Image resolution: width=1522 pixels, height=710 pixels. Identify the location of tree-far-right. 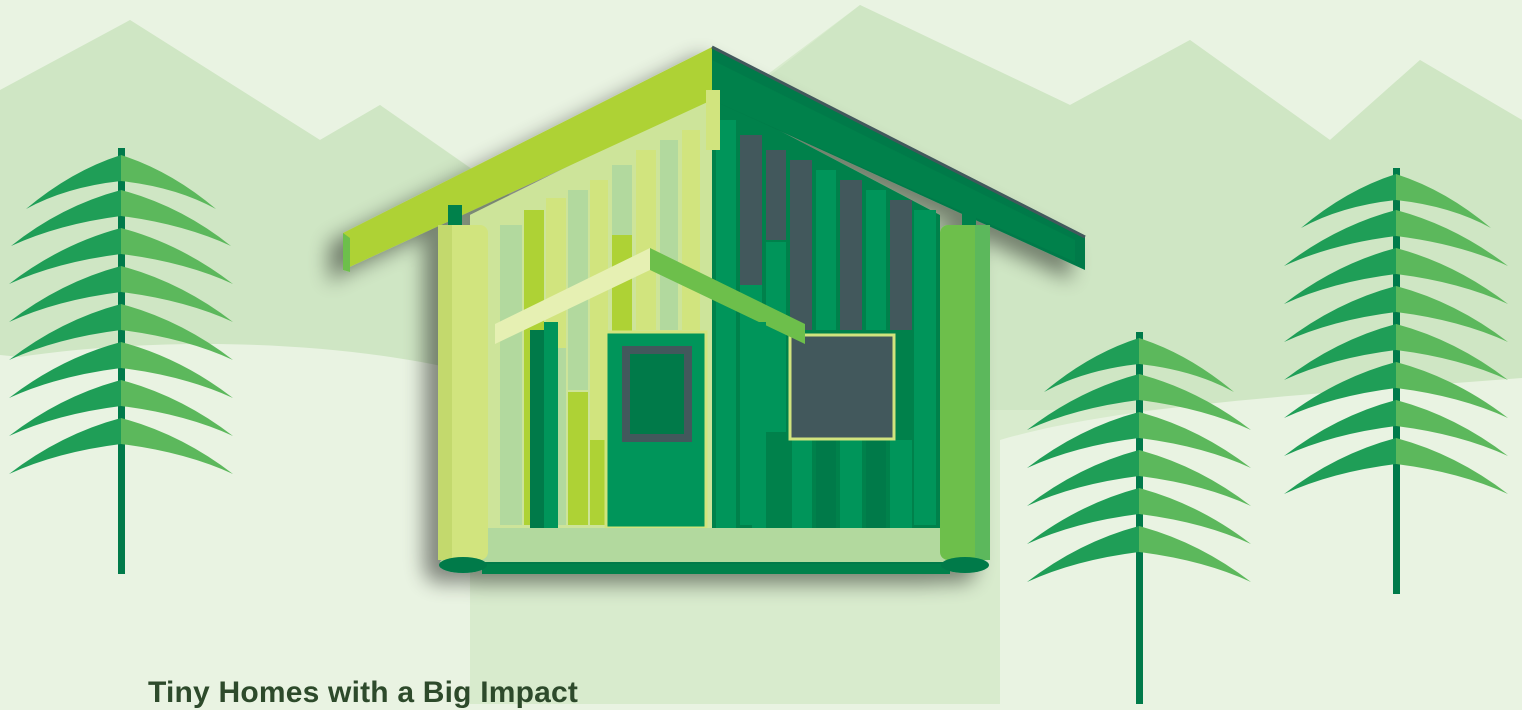
(1396, 381).